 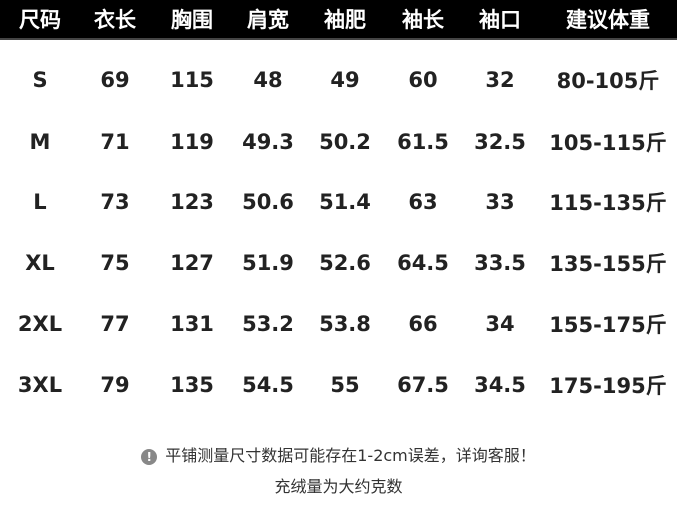 I want to click on table-cell: 50.6, so click(x=268, y=202).